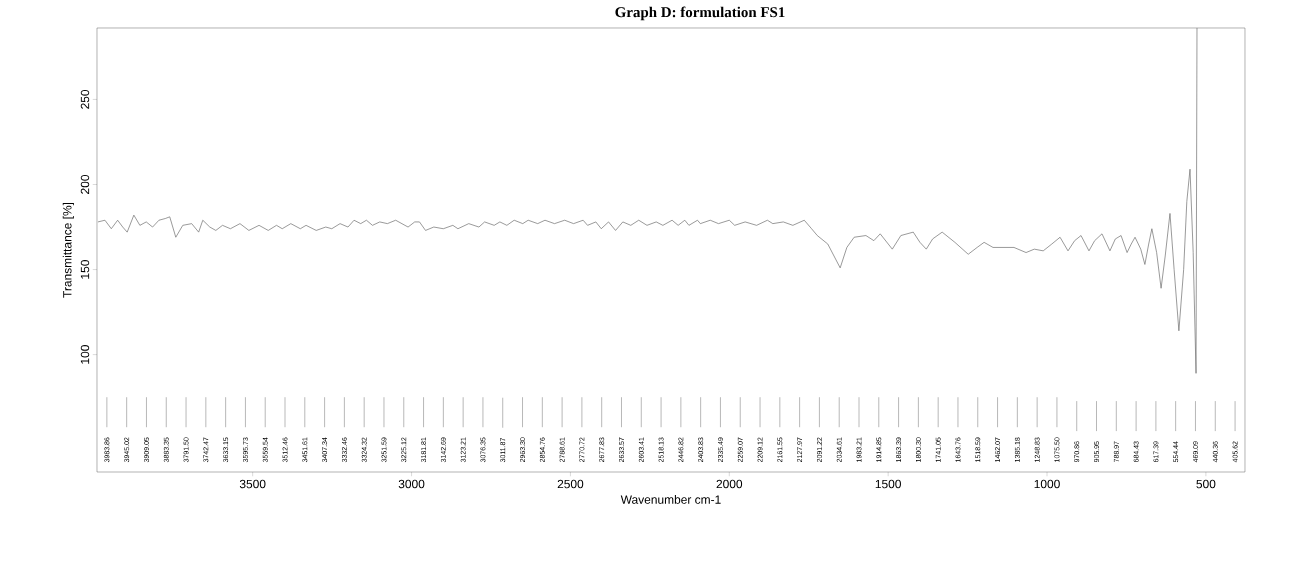 Image resolution: width=1307 pixels, height=563 pixels. What do you see at coordinates (85, 269) in the screenshot?
I see `y-tick-label: 150` at bounding box center [85, 269].